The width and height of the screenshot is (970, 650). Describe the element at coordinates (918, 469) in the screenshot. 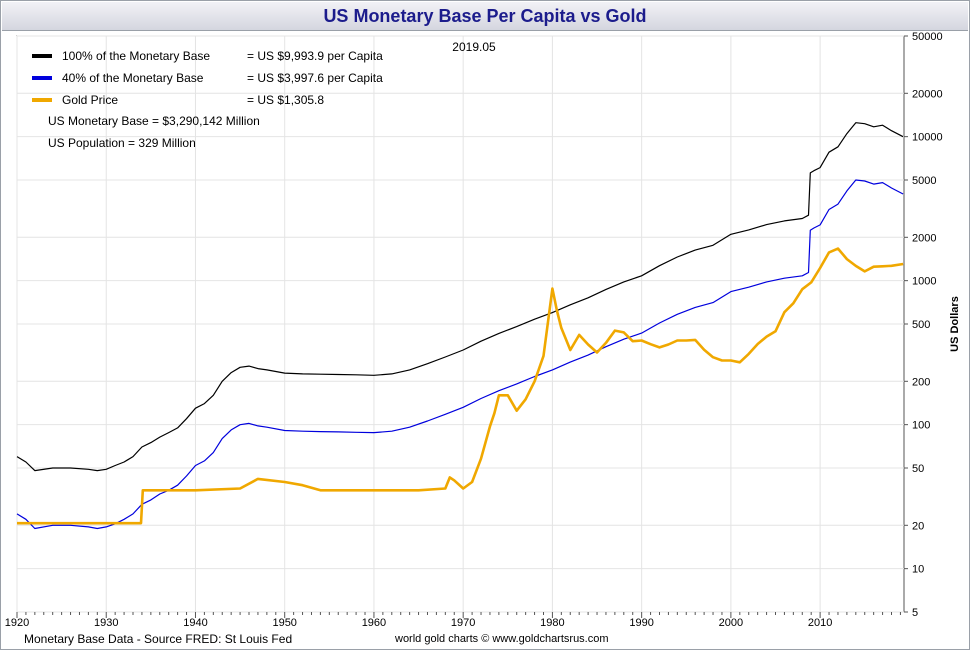

I see `y-tick-label: 50` at that location.